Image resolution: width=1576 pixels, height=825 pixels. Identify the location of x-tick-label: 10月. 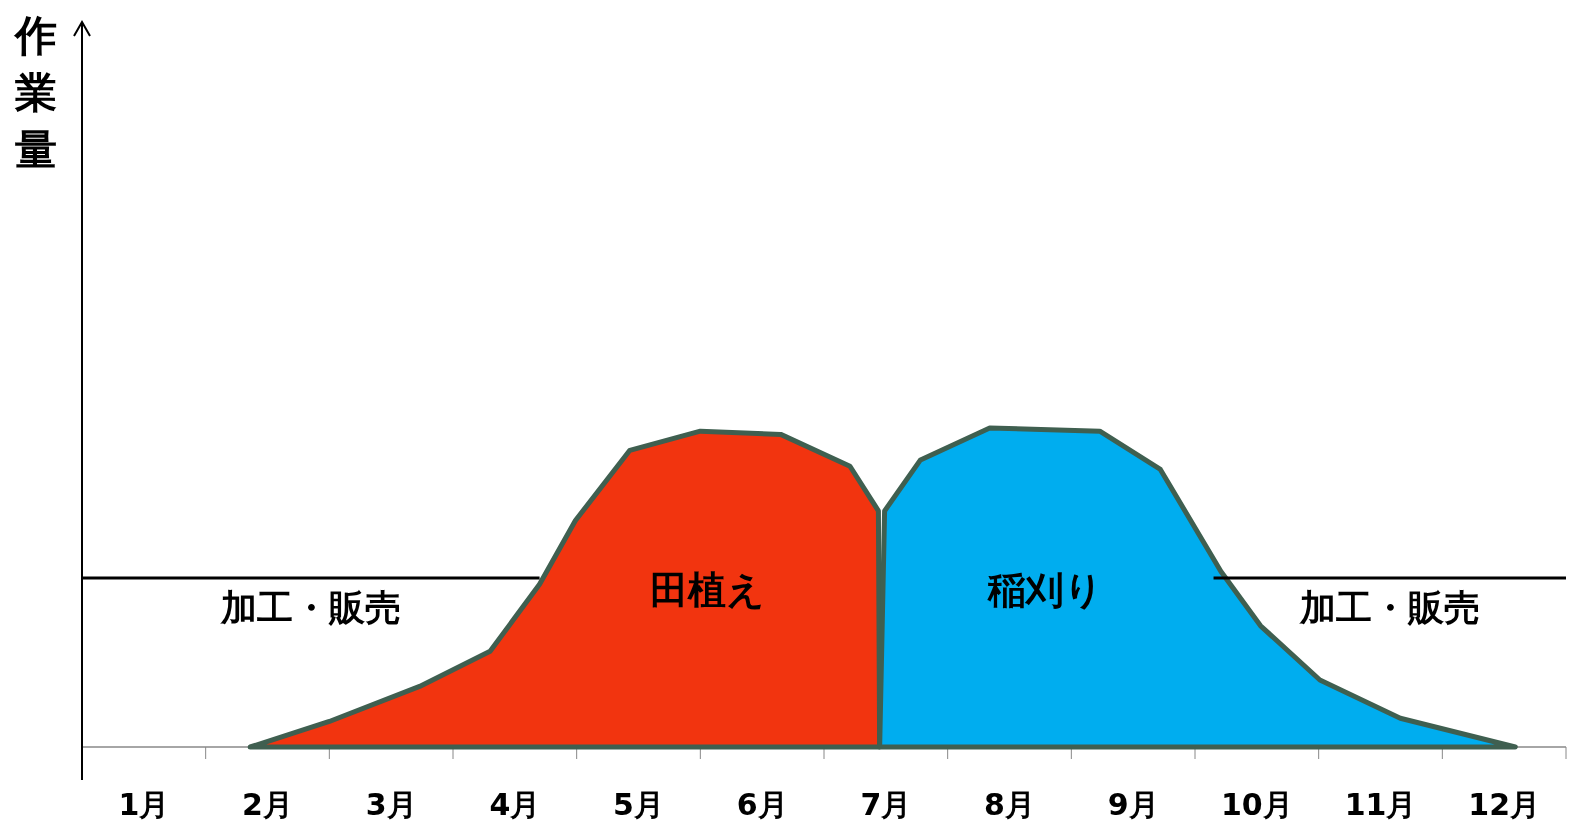
(1256, 804).